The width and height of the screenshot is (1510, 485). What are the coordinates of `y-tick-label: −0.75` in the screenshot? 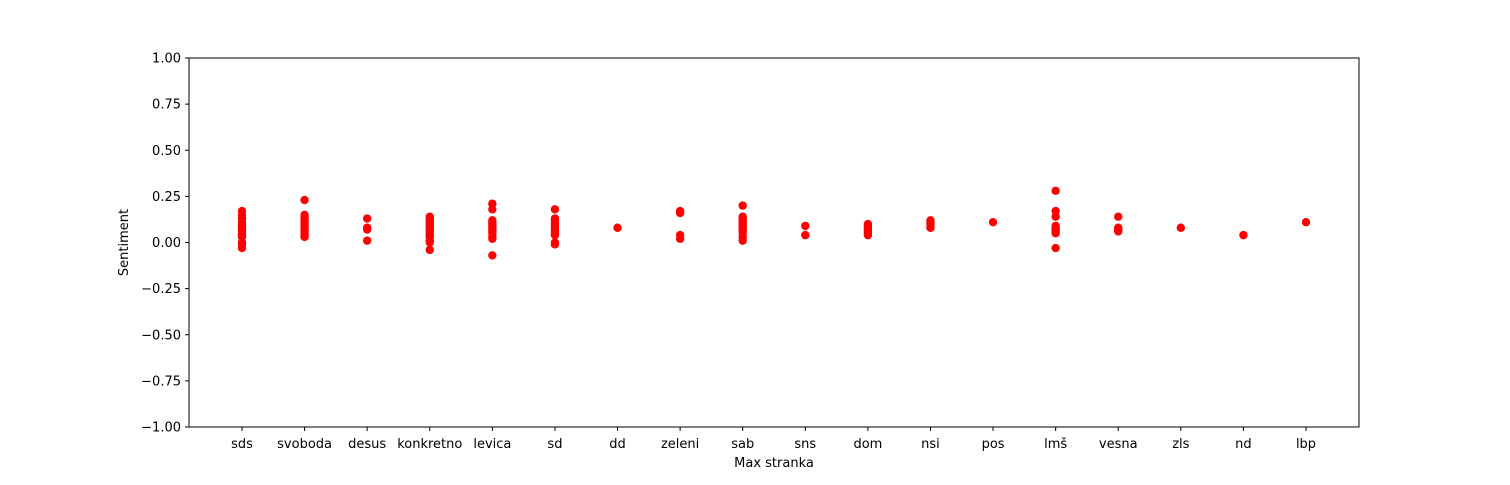 It's located at (161, 381).